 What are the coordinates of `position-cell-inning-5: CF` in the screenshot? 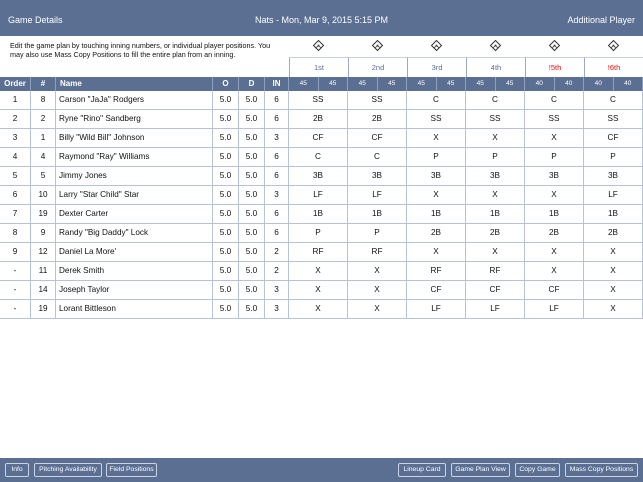 It's located at (554, 290).